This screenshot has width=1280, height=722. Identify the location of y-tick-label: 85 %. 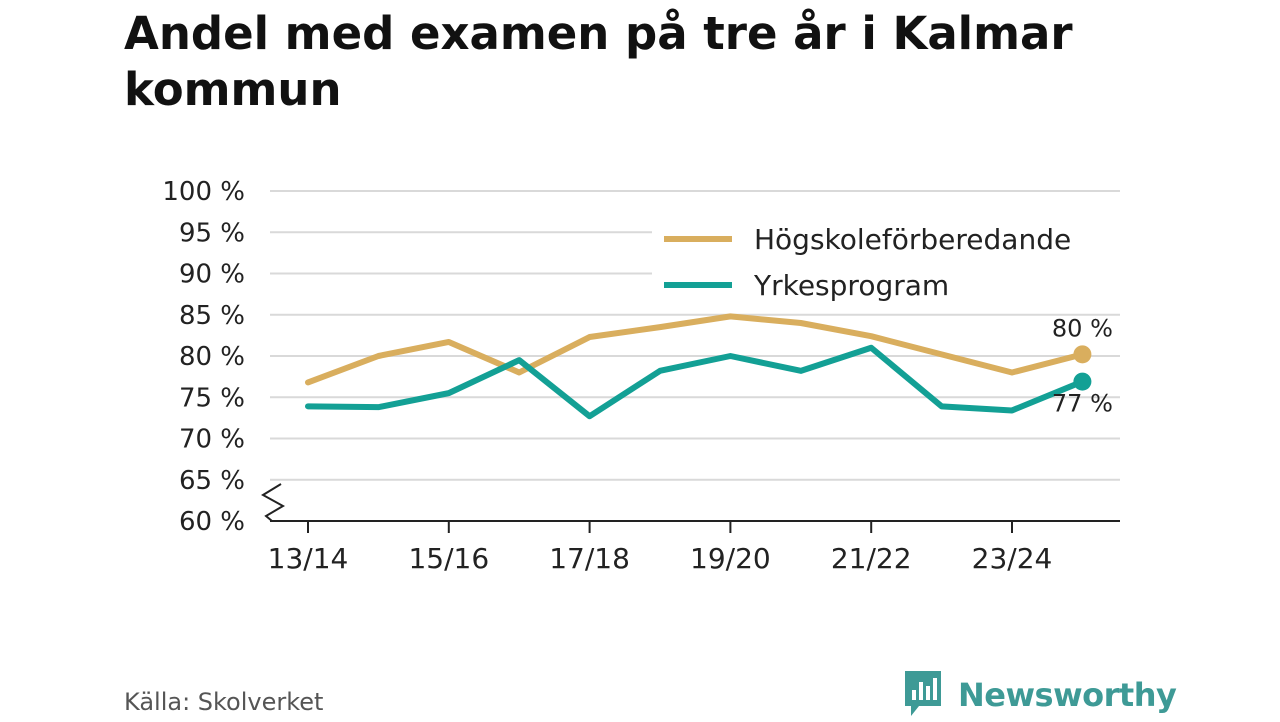
(212, 316).